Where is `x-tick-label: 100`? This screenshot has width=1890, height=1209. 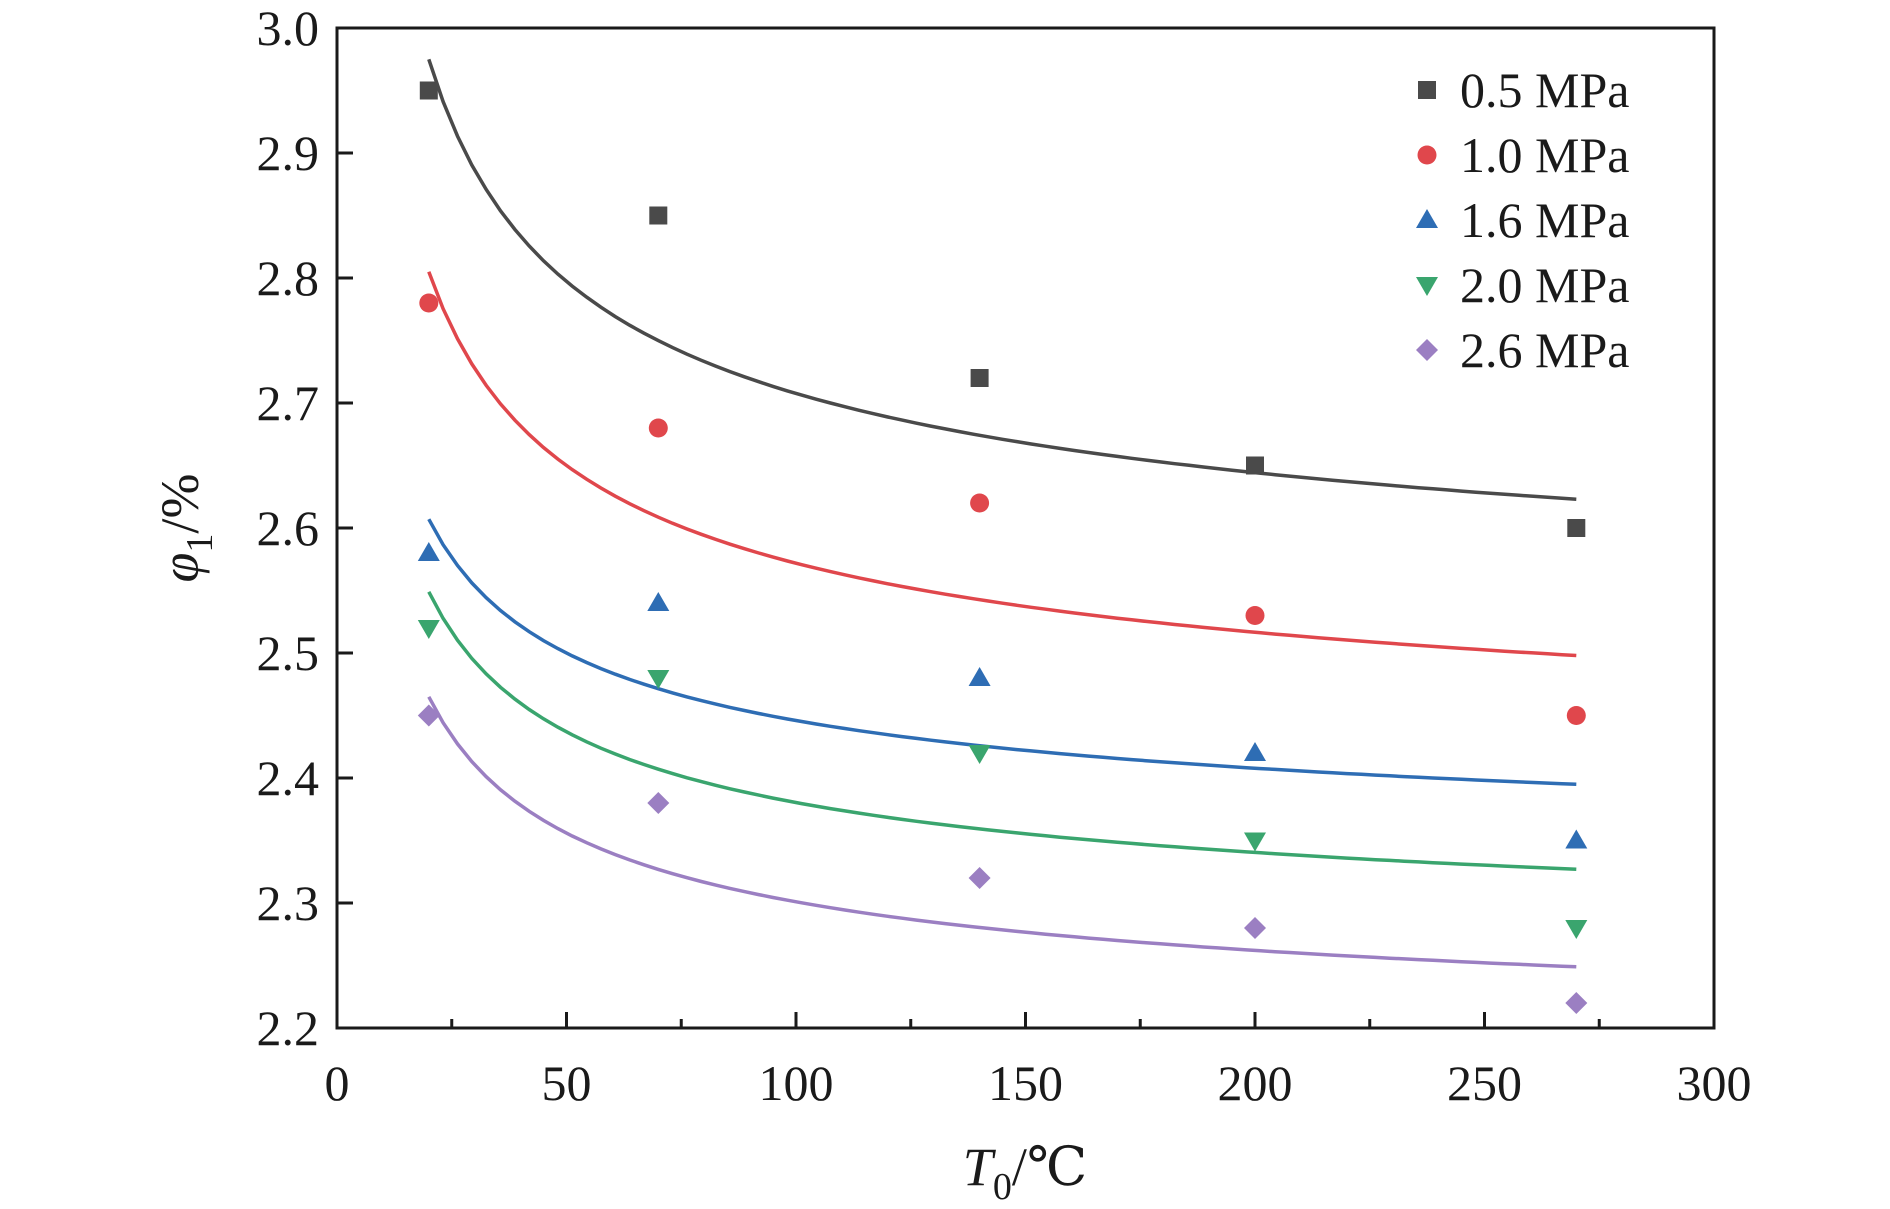
x-tick-label: 100 is located at coordinates (796, 1083).